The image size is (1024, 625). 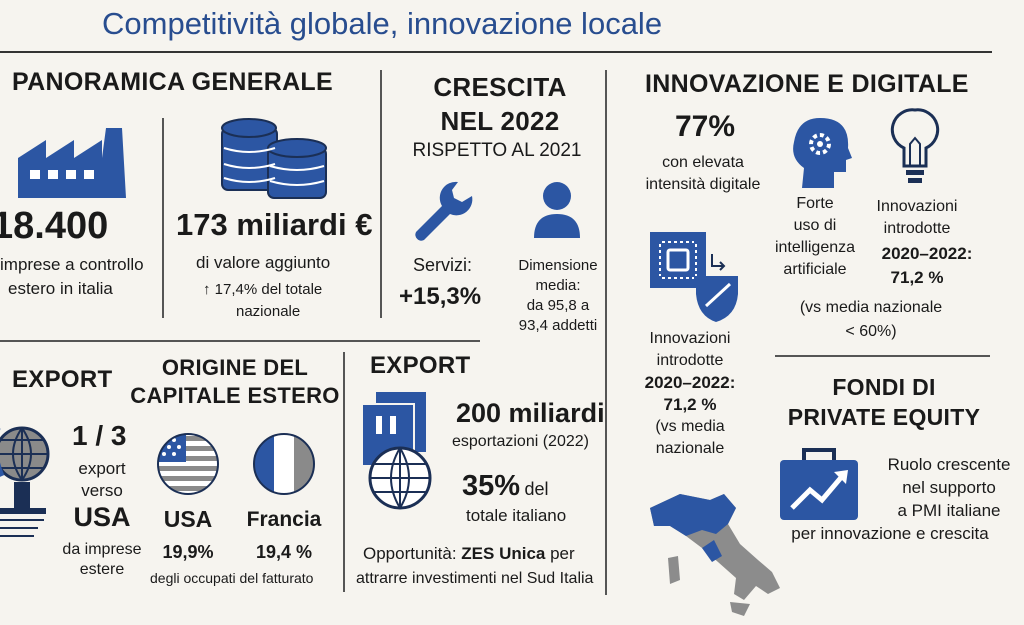 I want to click on usa-flag-icon, so click(x=188, y=464).